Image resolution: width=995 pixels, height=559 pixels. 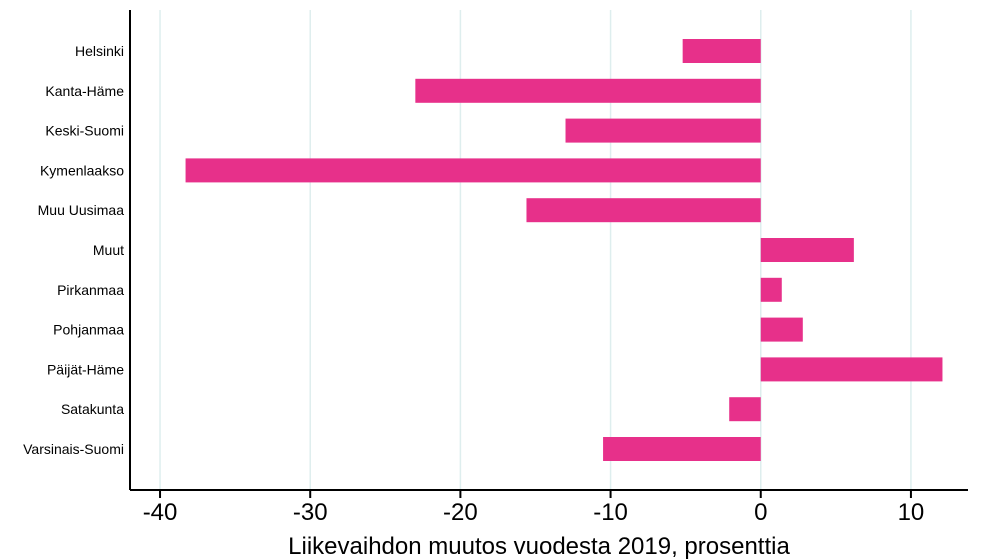 What do you see at coordinates (760, 512) in the screenshot?
I see `x-tick-label: 0` at bounding box center [760, 512].